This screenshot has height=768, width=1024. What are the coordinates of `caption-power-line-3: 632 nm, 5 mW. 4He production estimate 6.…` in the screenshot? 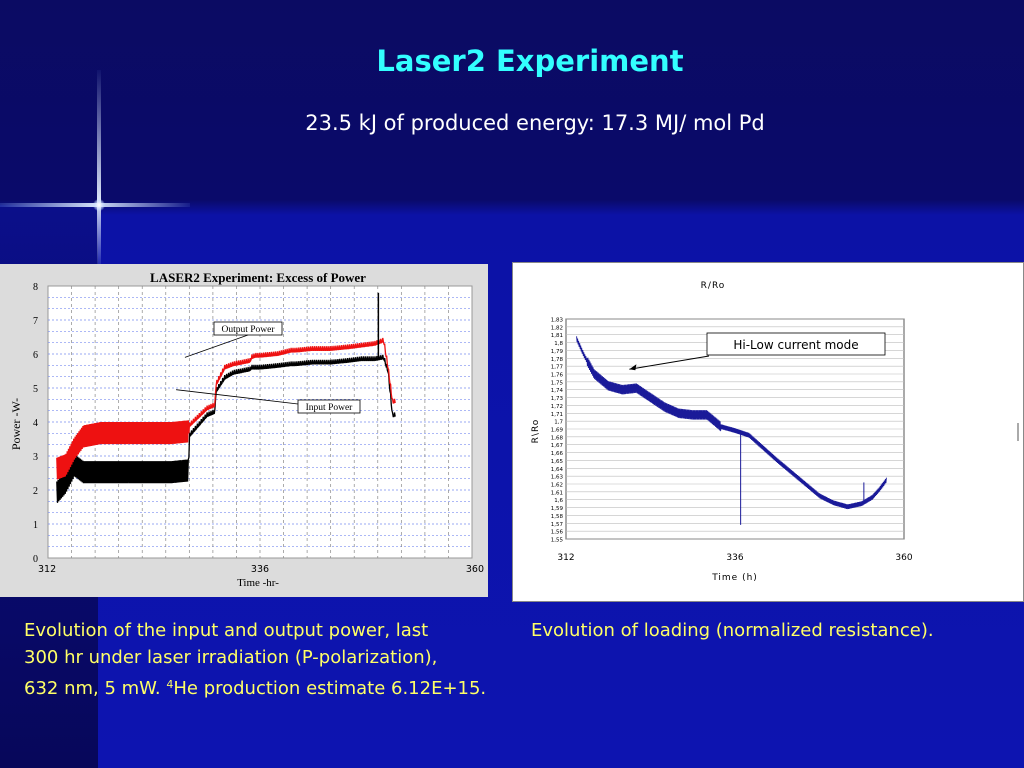 It's located at (289, 686).